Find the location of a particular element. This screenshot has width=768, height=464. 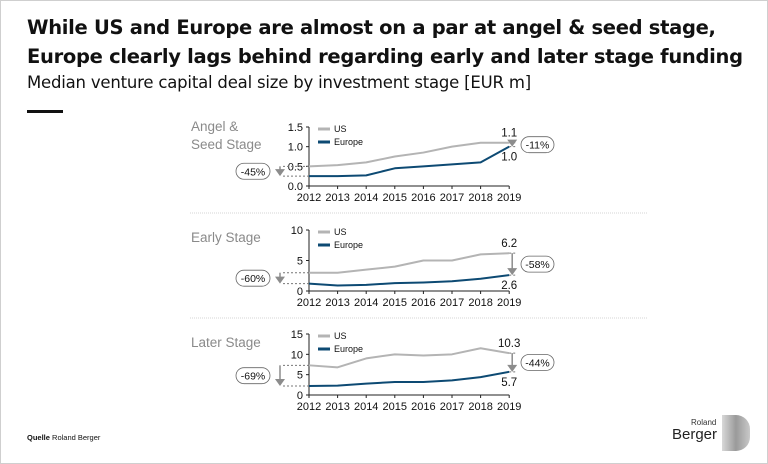

logo-big-text: Berger is located at coordinates (695, 434).